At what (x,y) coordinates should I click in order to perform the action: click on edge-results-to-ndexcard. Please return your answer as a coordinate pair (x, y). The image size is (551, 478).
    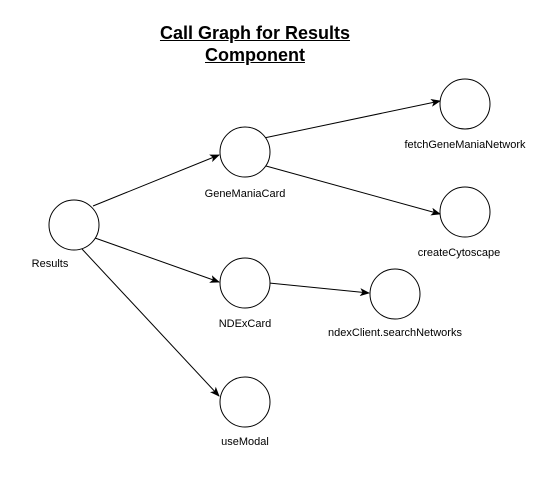
    Looking at the image, I should click on (157, 260).